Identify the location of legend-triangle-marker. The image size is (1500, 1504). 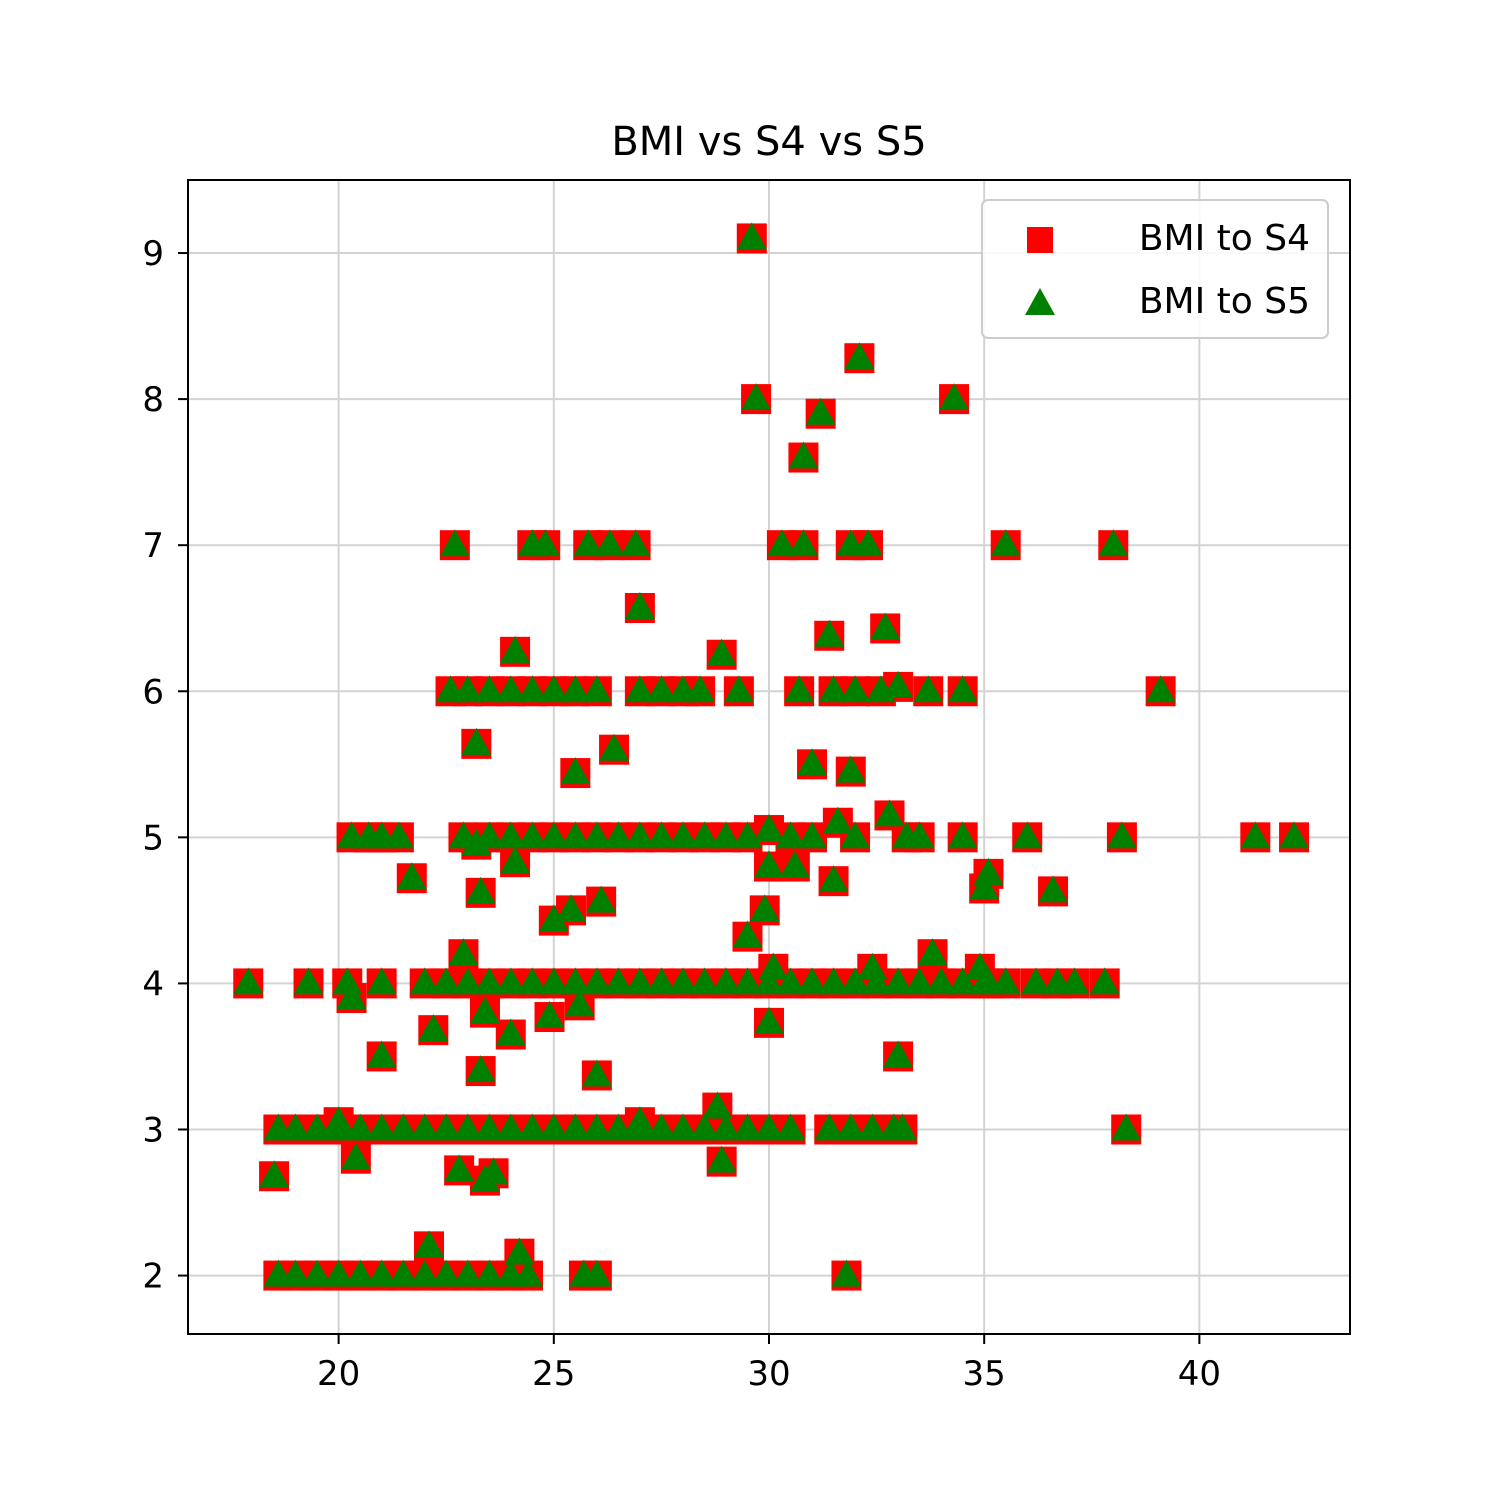
(1040, 301).